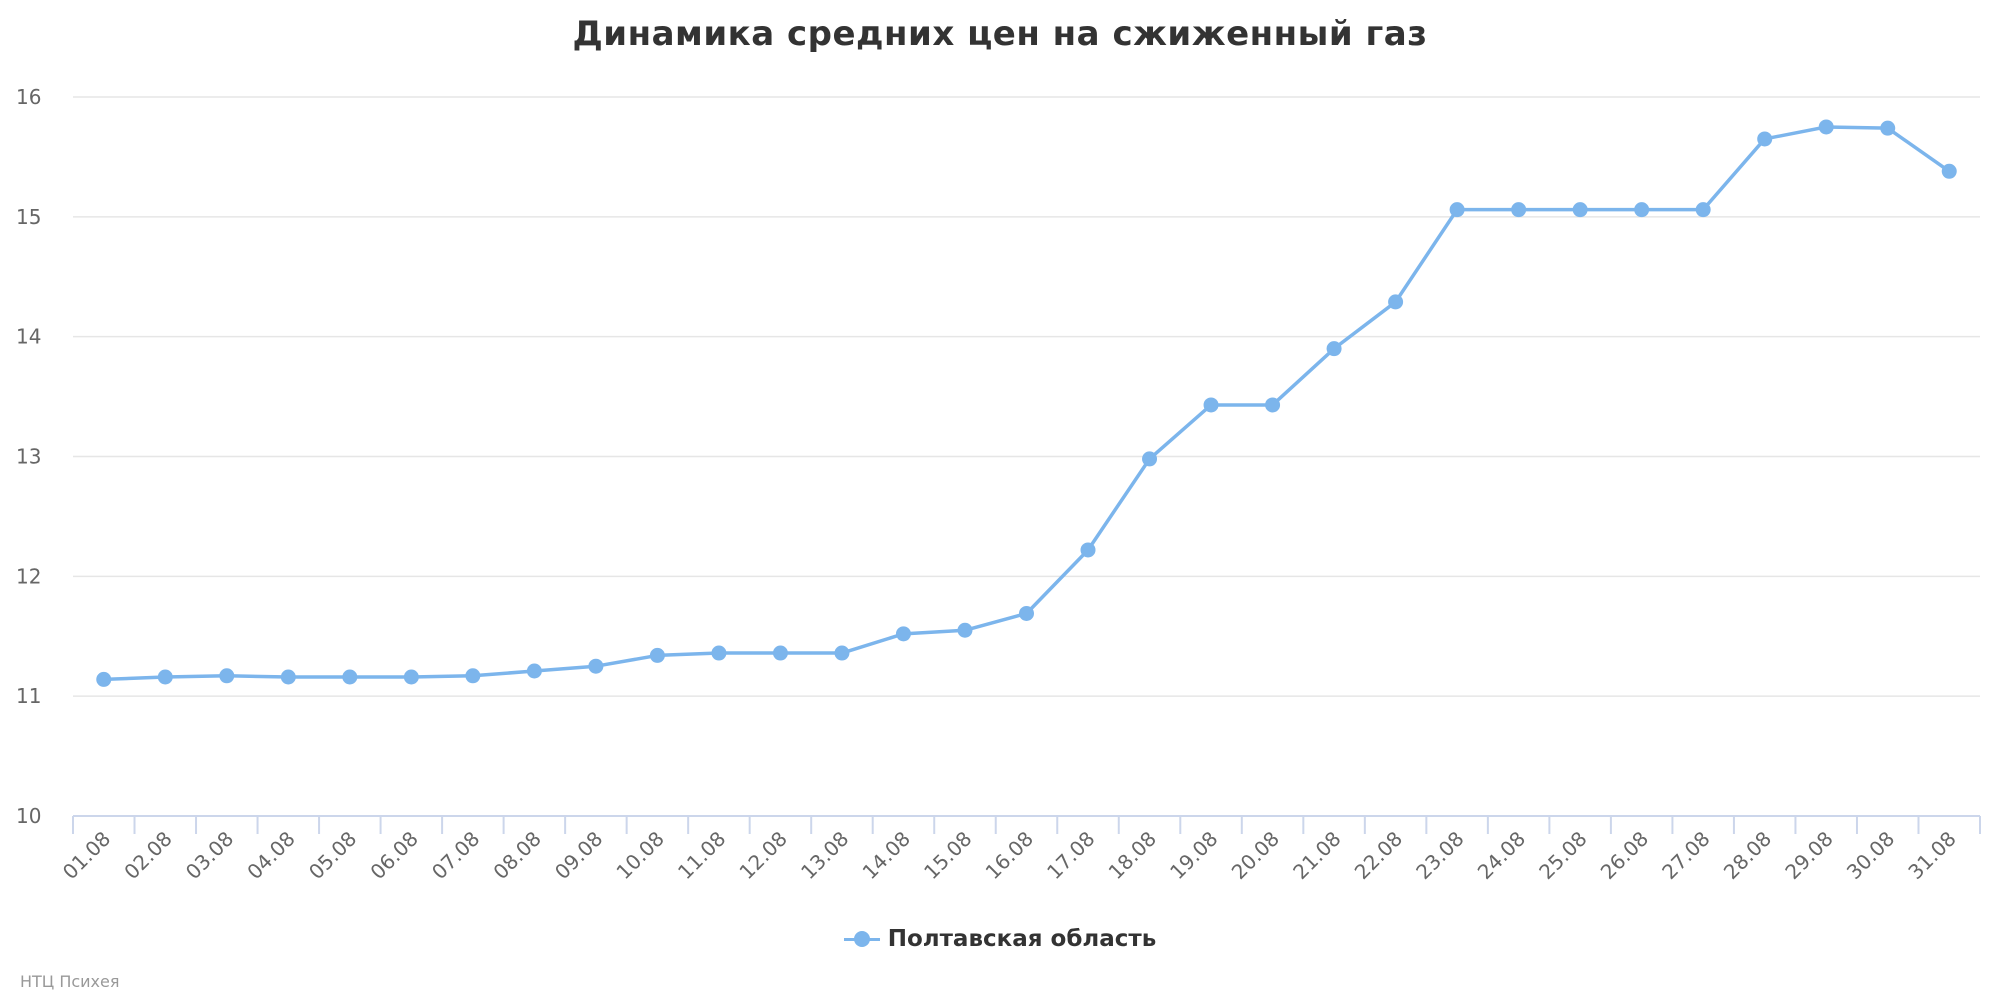 Image resolution: width=2000 pixels, height=1000 pixels. What do you see at coordinates (393, 855) in the screenshot?
I see `x-tick-label: 06.08` at bounding box center [393, 855].